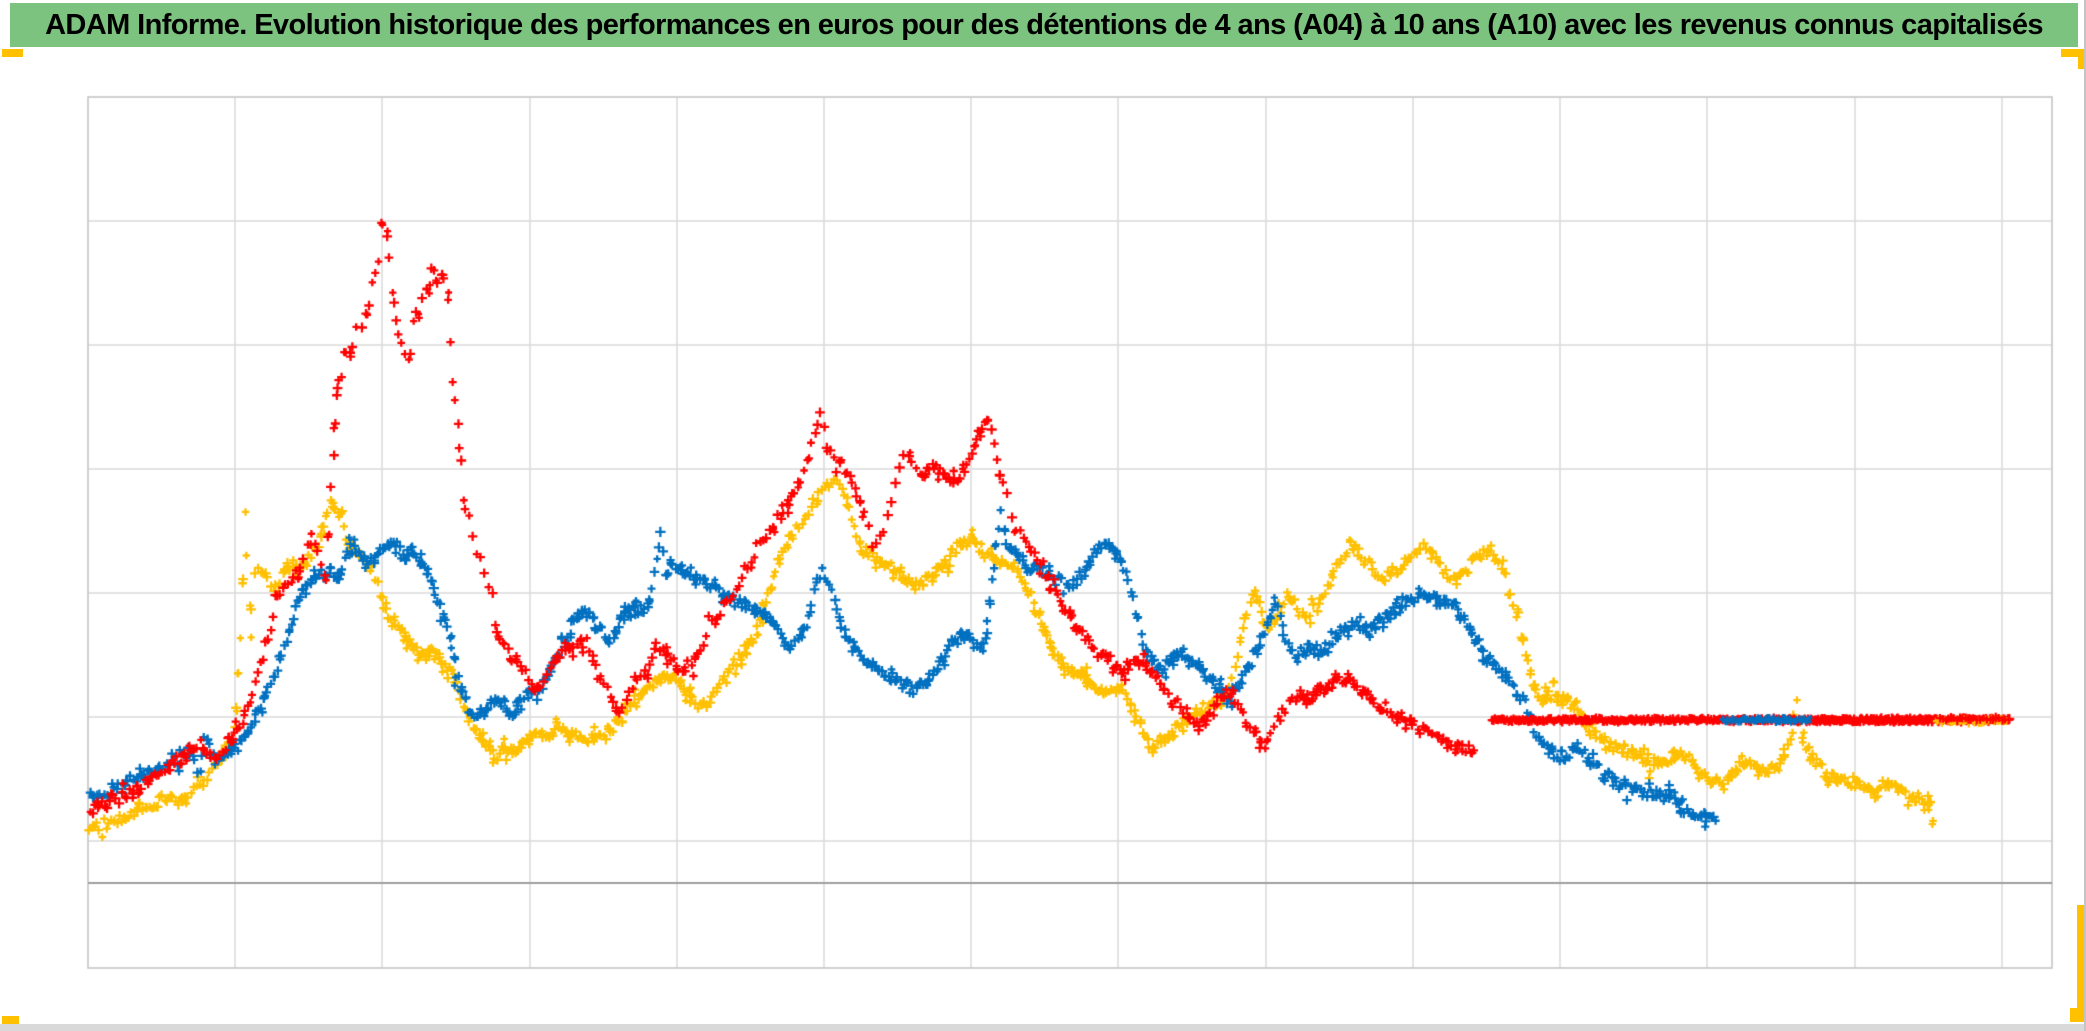  I want to click on gold-corner-top-right-v, so click(2082, 59).